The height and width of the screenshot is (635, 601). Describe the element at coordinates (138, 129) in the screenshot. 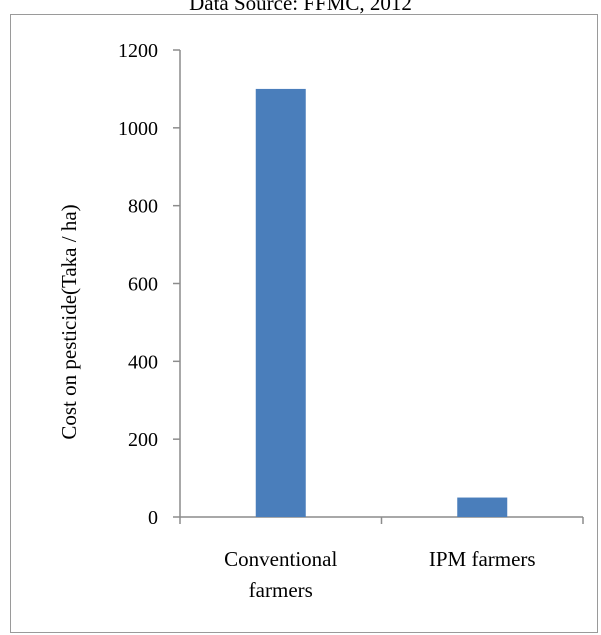

I see `y-tick-label: 1000` at that location.